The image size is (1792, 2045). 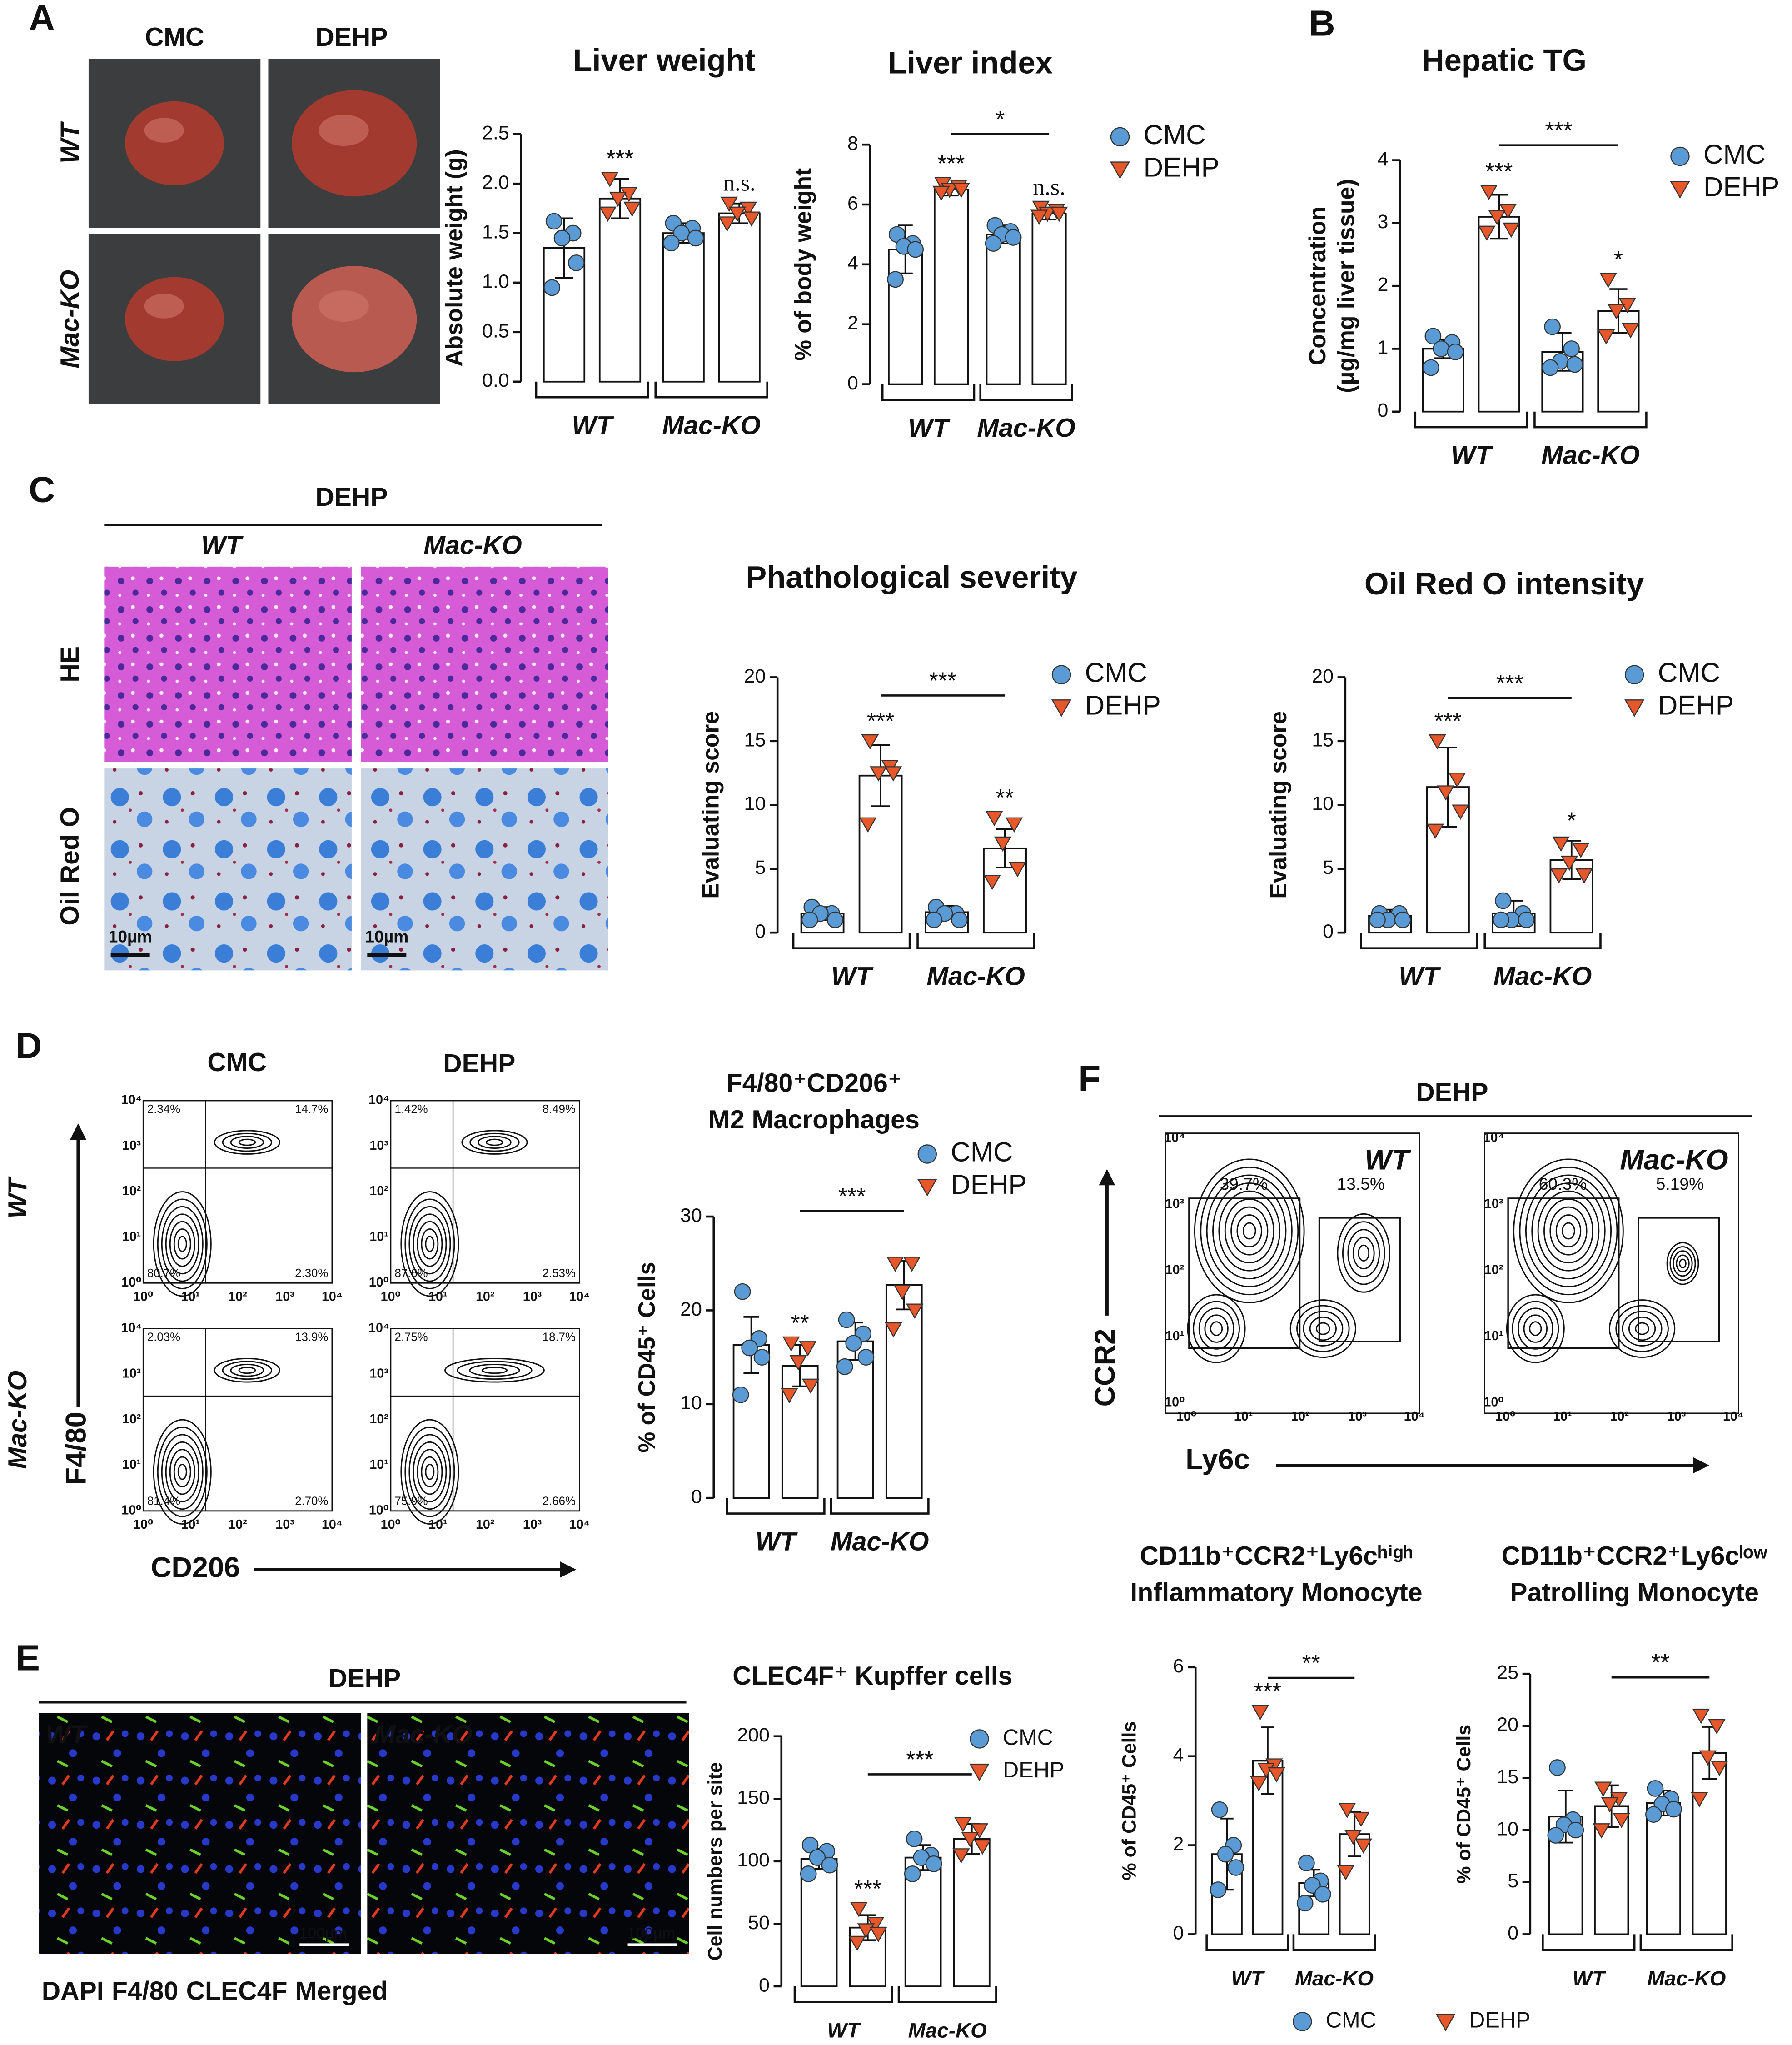 What do you see at coordinates (196, 1567) in the screenshot?
I see `axis-title: CD206` at bounding box center [196, 1567].